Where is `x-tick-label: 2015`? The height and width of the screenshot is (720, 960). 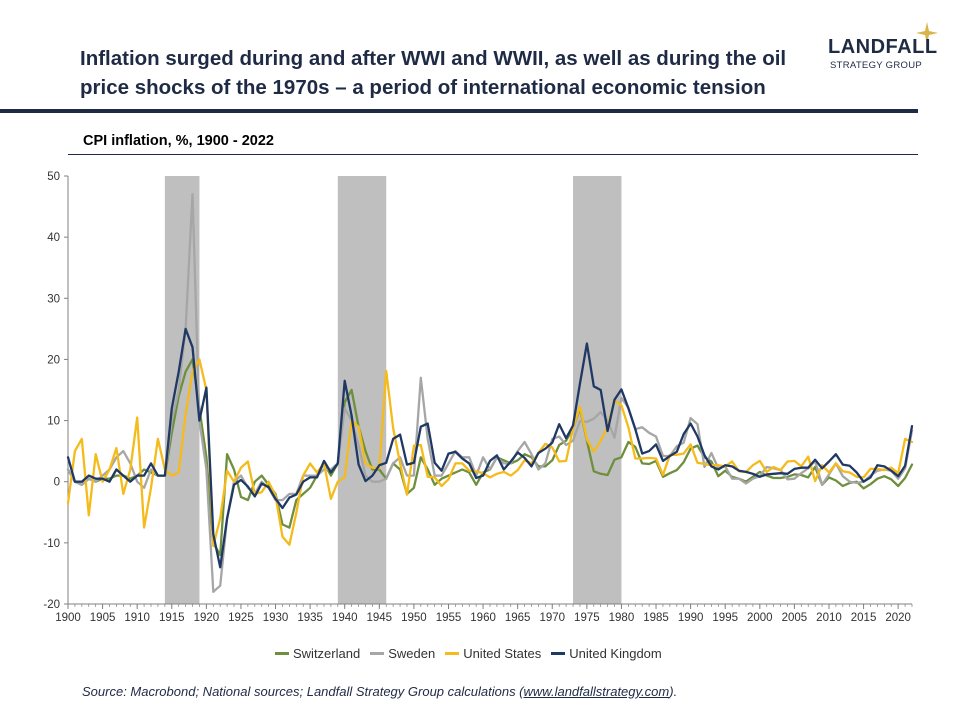
x-tick-label: 2015 is located at coordinates (864, 618).